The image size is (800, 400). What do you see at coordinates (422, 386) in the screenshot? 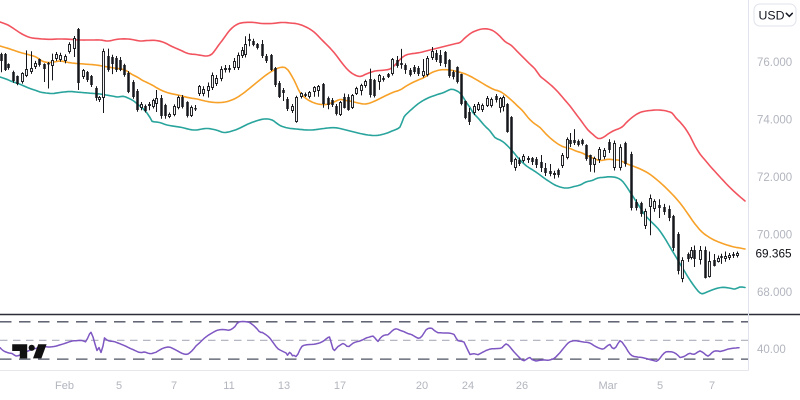
I see `svg-text: 20` at bounding box center [422, 386].